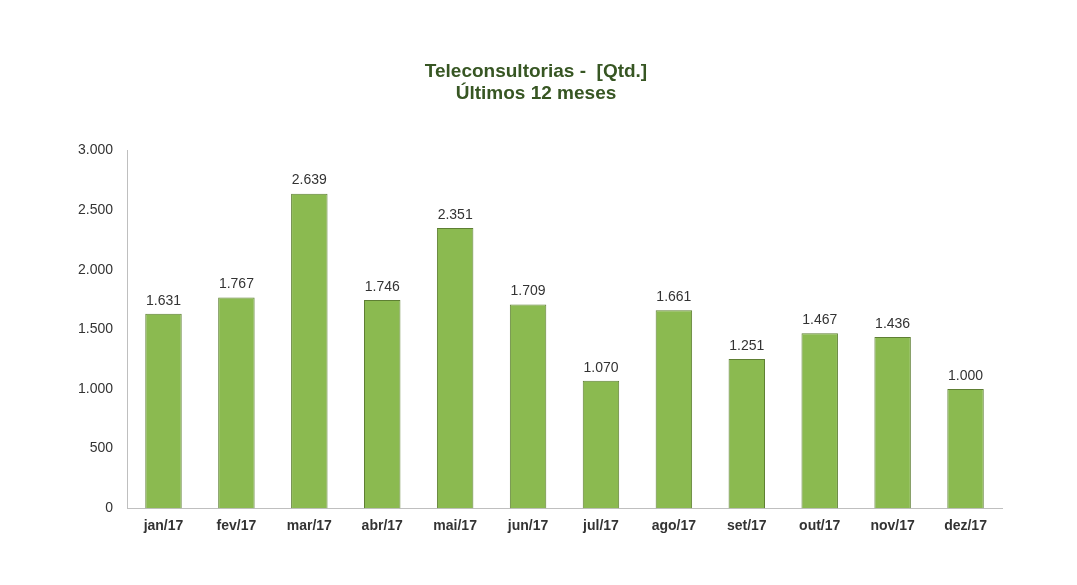 The height and width of the screenshot is (585, 1077). Describe the element at coordinates (674, 296) in the screenshot. I see `data-label: 1.661` at that location.